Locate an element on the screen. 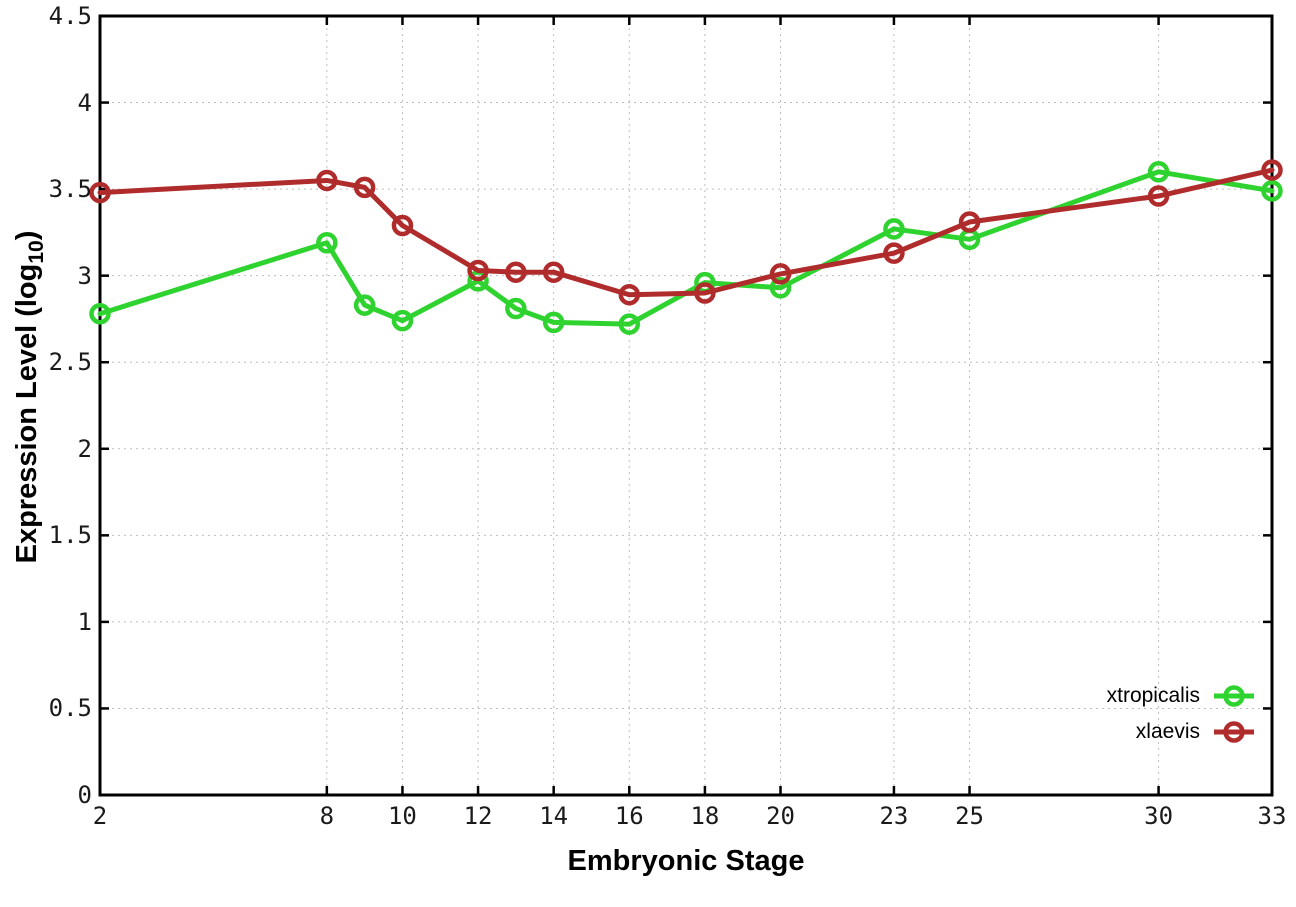 The width and height of the screenshot is (1296, 907). y-axis-label: Expression Level (log10) is located at coordinates (30, 397).